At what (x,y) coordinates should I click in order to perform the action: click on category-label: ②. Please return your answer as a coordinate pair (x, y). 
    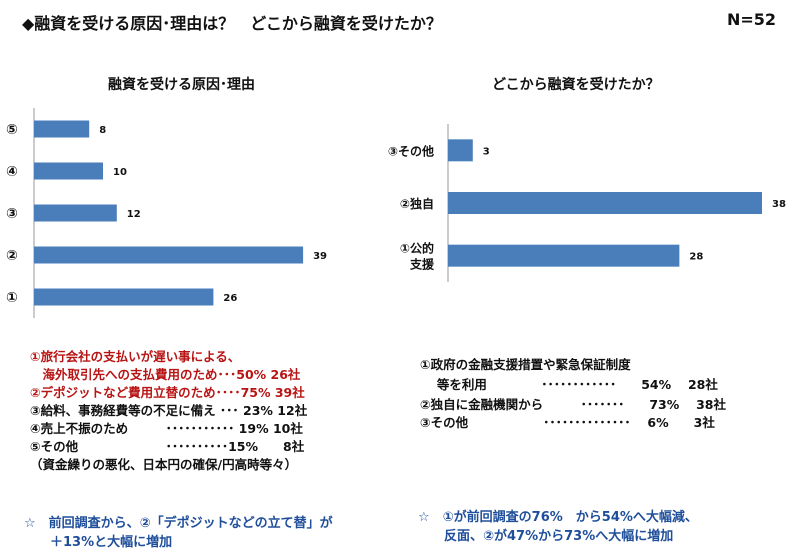
    Looking at the image, I should click on (12, 256).